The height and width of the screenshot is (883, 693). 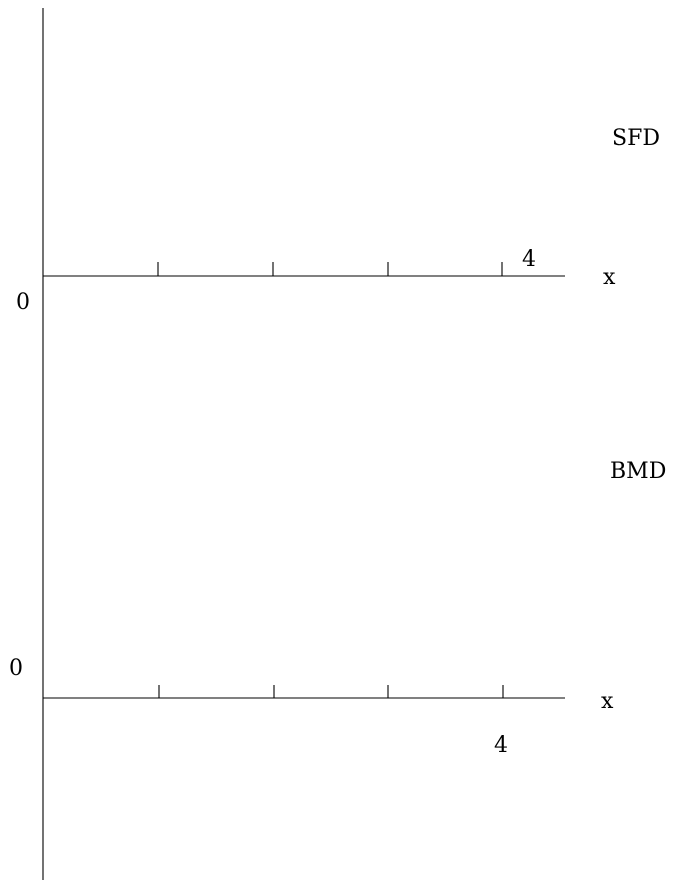 I want to click on bmd-title: BMD, so click(x=638, y=471).